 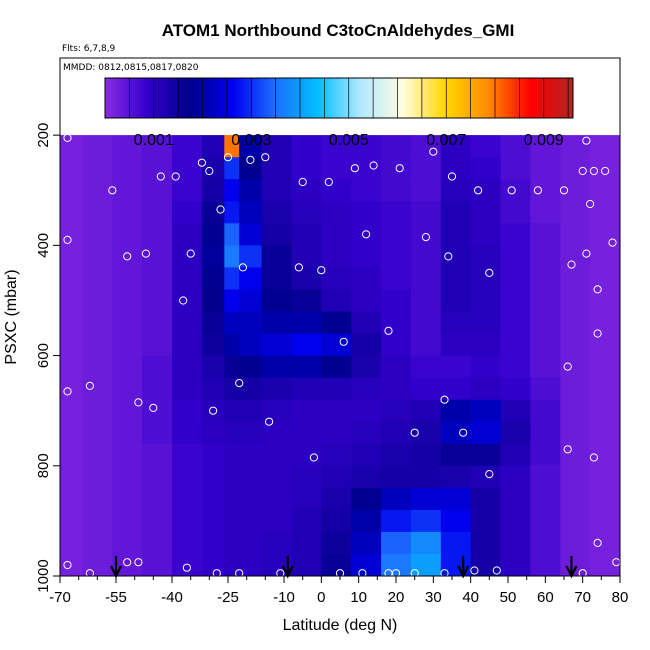 I want to click on colorbar-tick-label: 0.007, so click(x=446, y=140).